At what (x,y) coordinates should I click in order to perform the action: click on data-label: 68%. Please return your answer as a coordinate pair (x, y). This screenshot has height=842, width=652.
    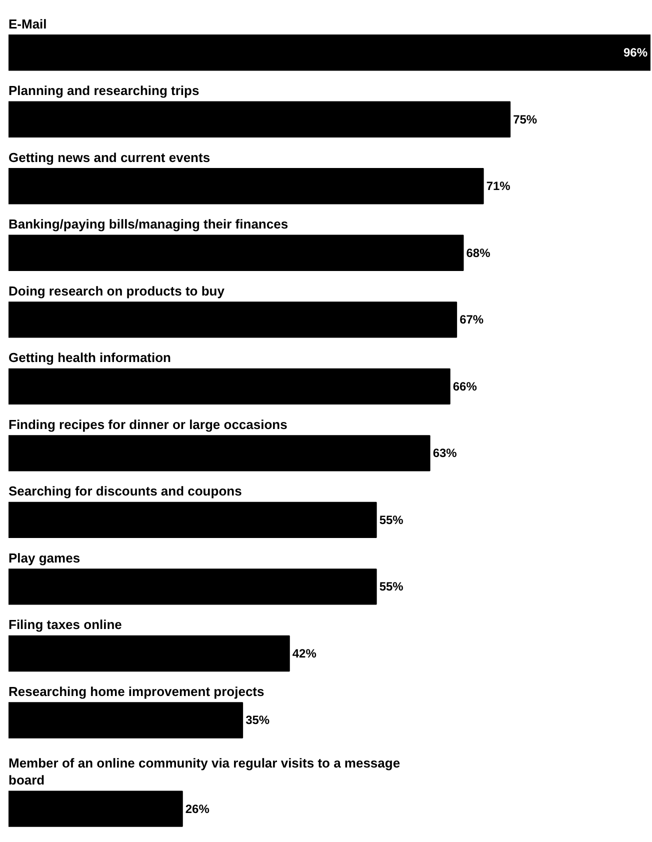
    Looking at the image, I should click on (478, 253).